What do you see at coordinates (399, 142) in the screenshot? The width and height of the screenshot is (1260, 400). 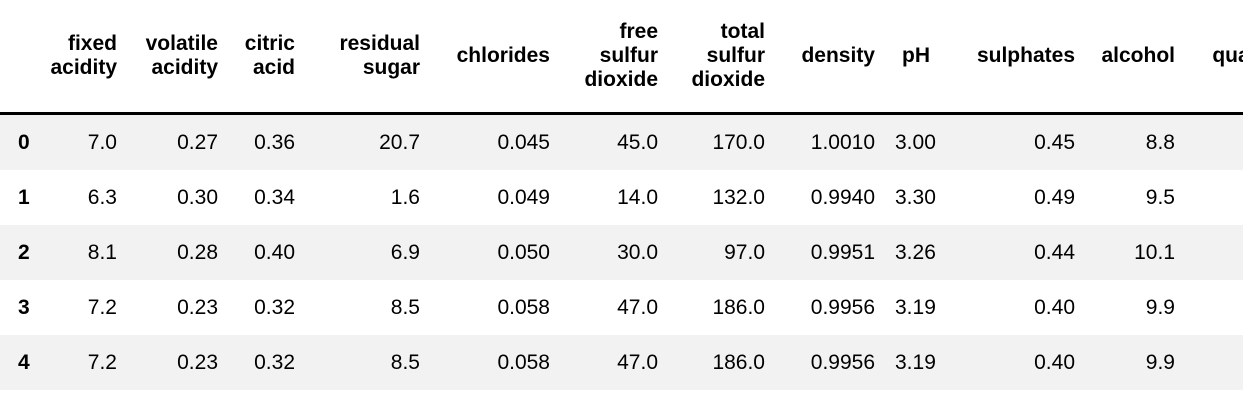 I see `table-cell: 20.7` at bounding box center [399, 142].